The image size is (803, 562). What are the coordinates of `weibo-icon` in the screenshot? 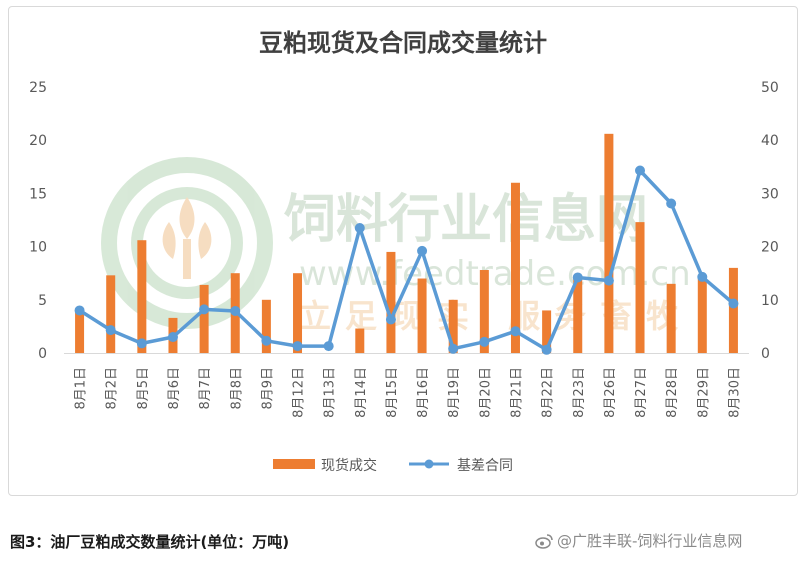 It's located at (544, 541).